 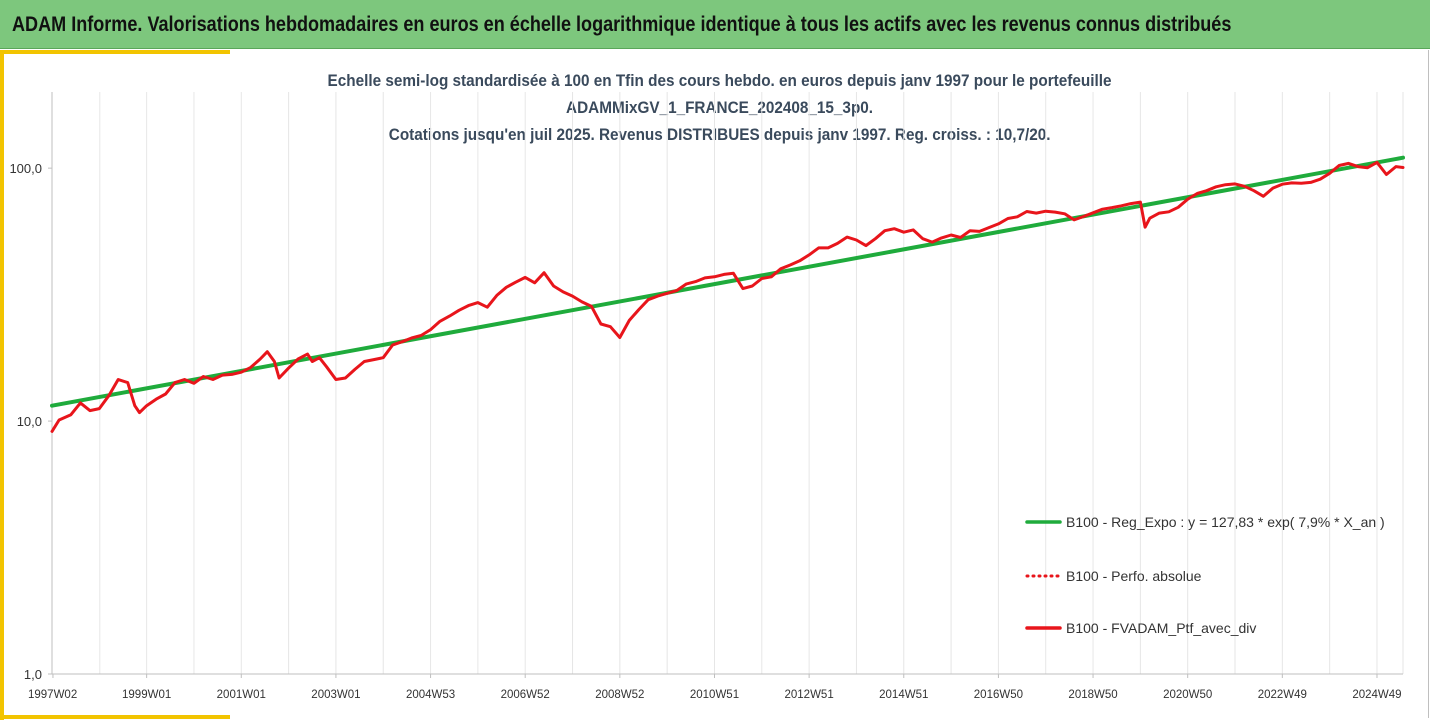 What do you see at coordinates (619, 695) in the screenshot?
I see `x-tick-label: 2008W52` at bounding box center [619, 695].